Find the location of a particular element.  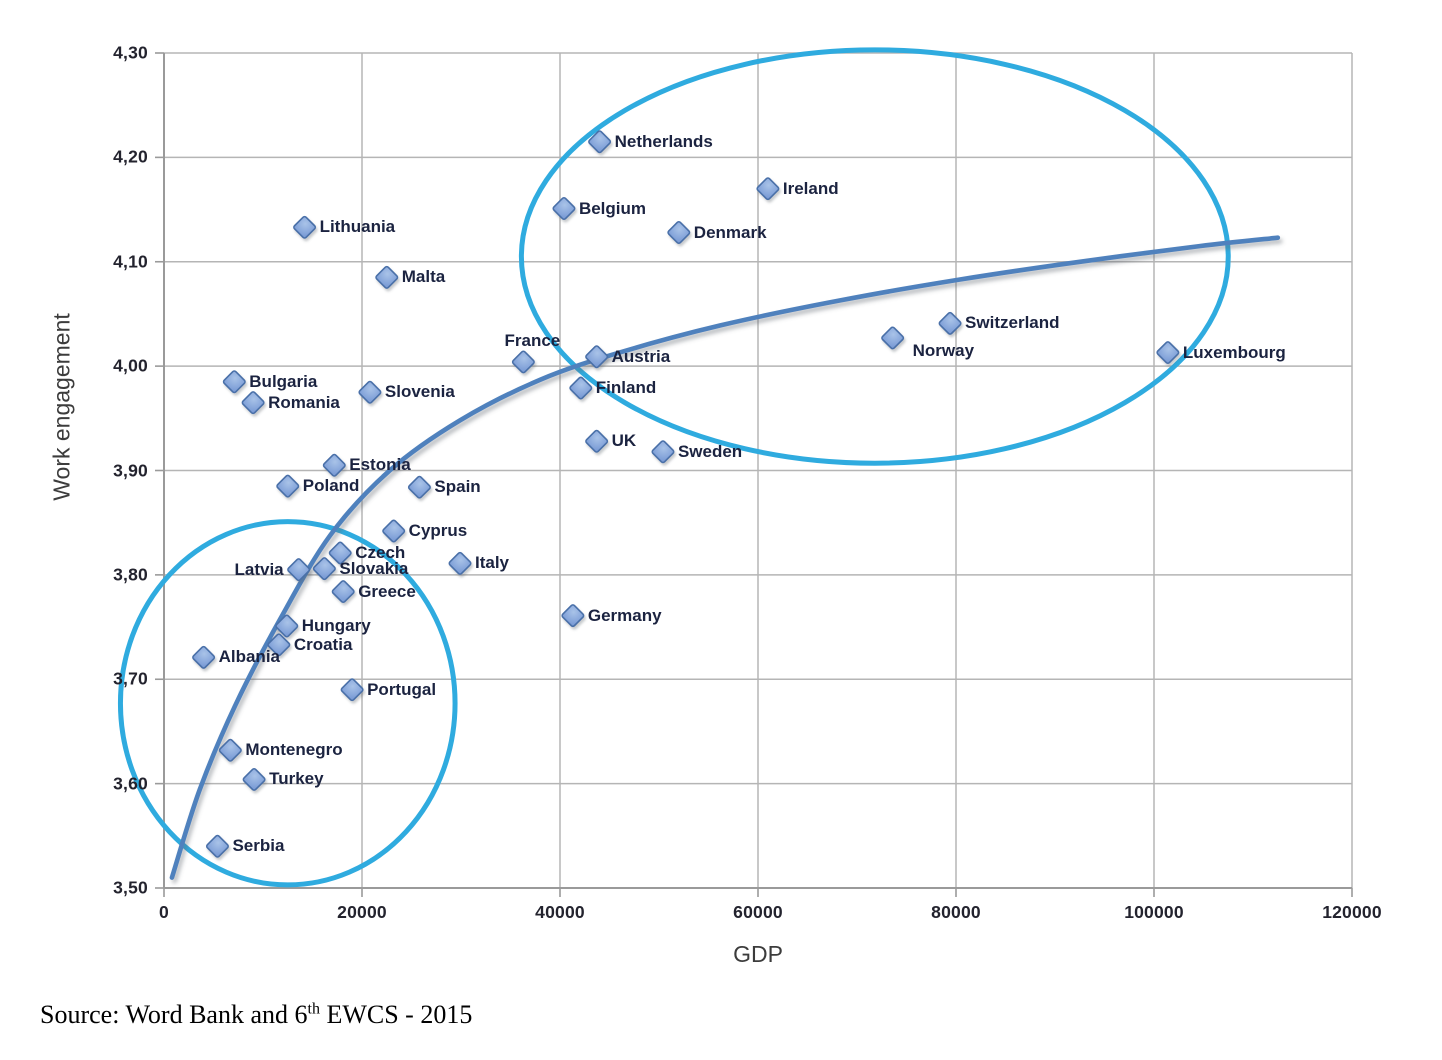

ellipse-annotation-low-gdp-low-engagement-group is located at coordinates (287, 703).